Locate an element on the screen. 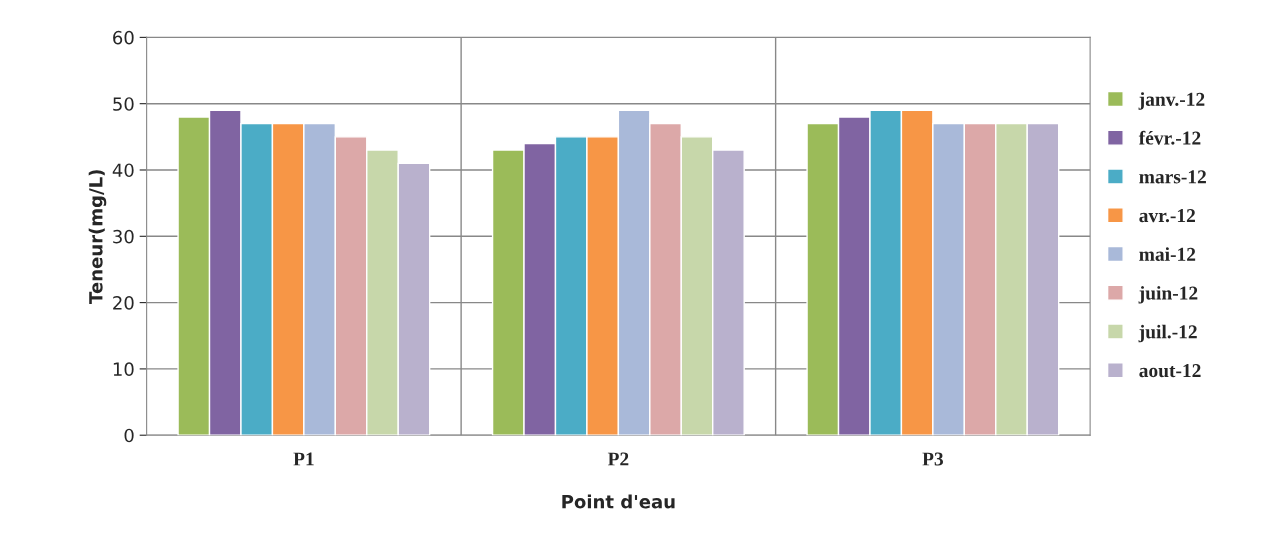 The height and width of the screenshot is (534, 1275). legend-label: avr.-12 is located at coordinates (1167, 216).